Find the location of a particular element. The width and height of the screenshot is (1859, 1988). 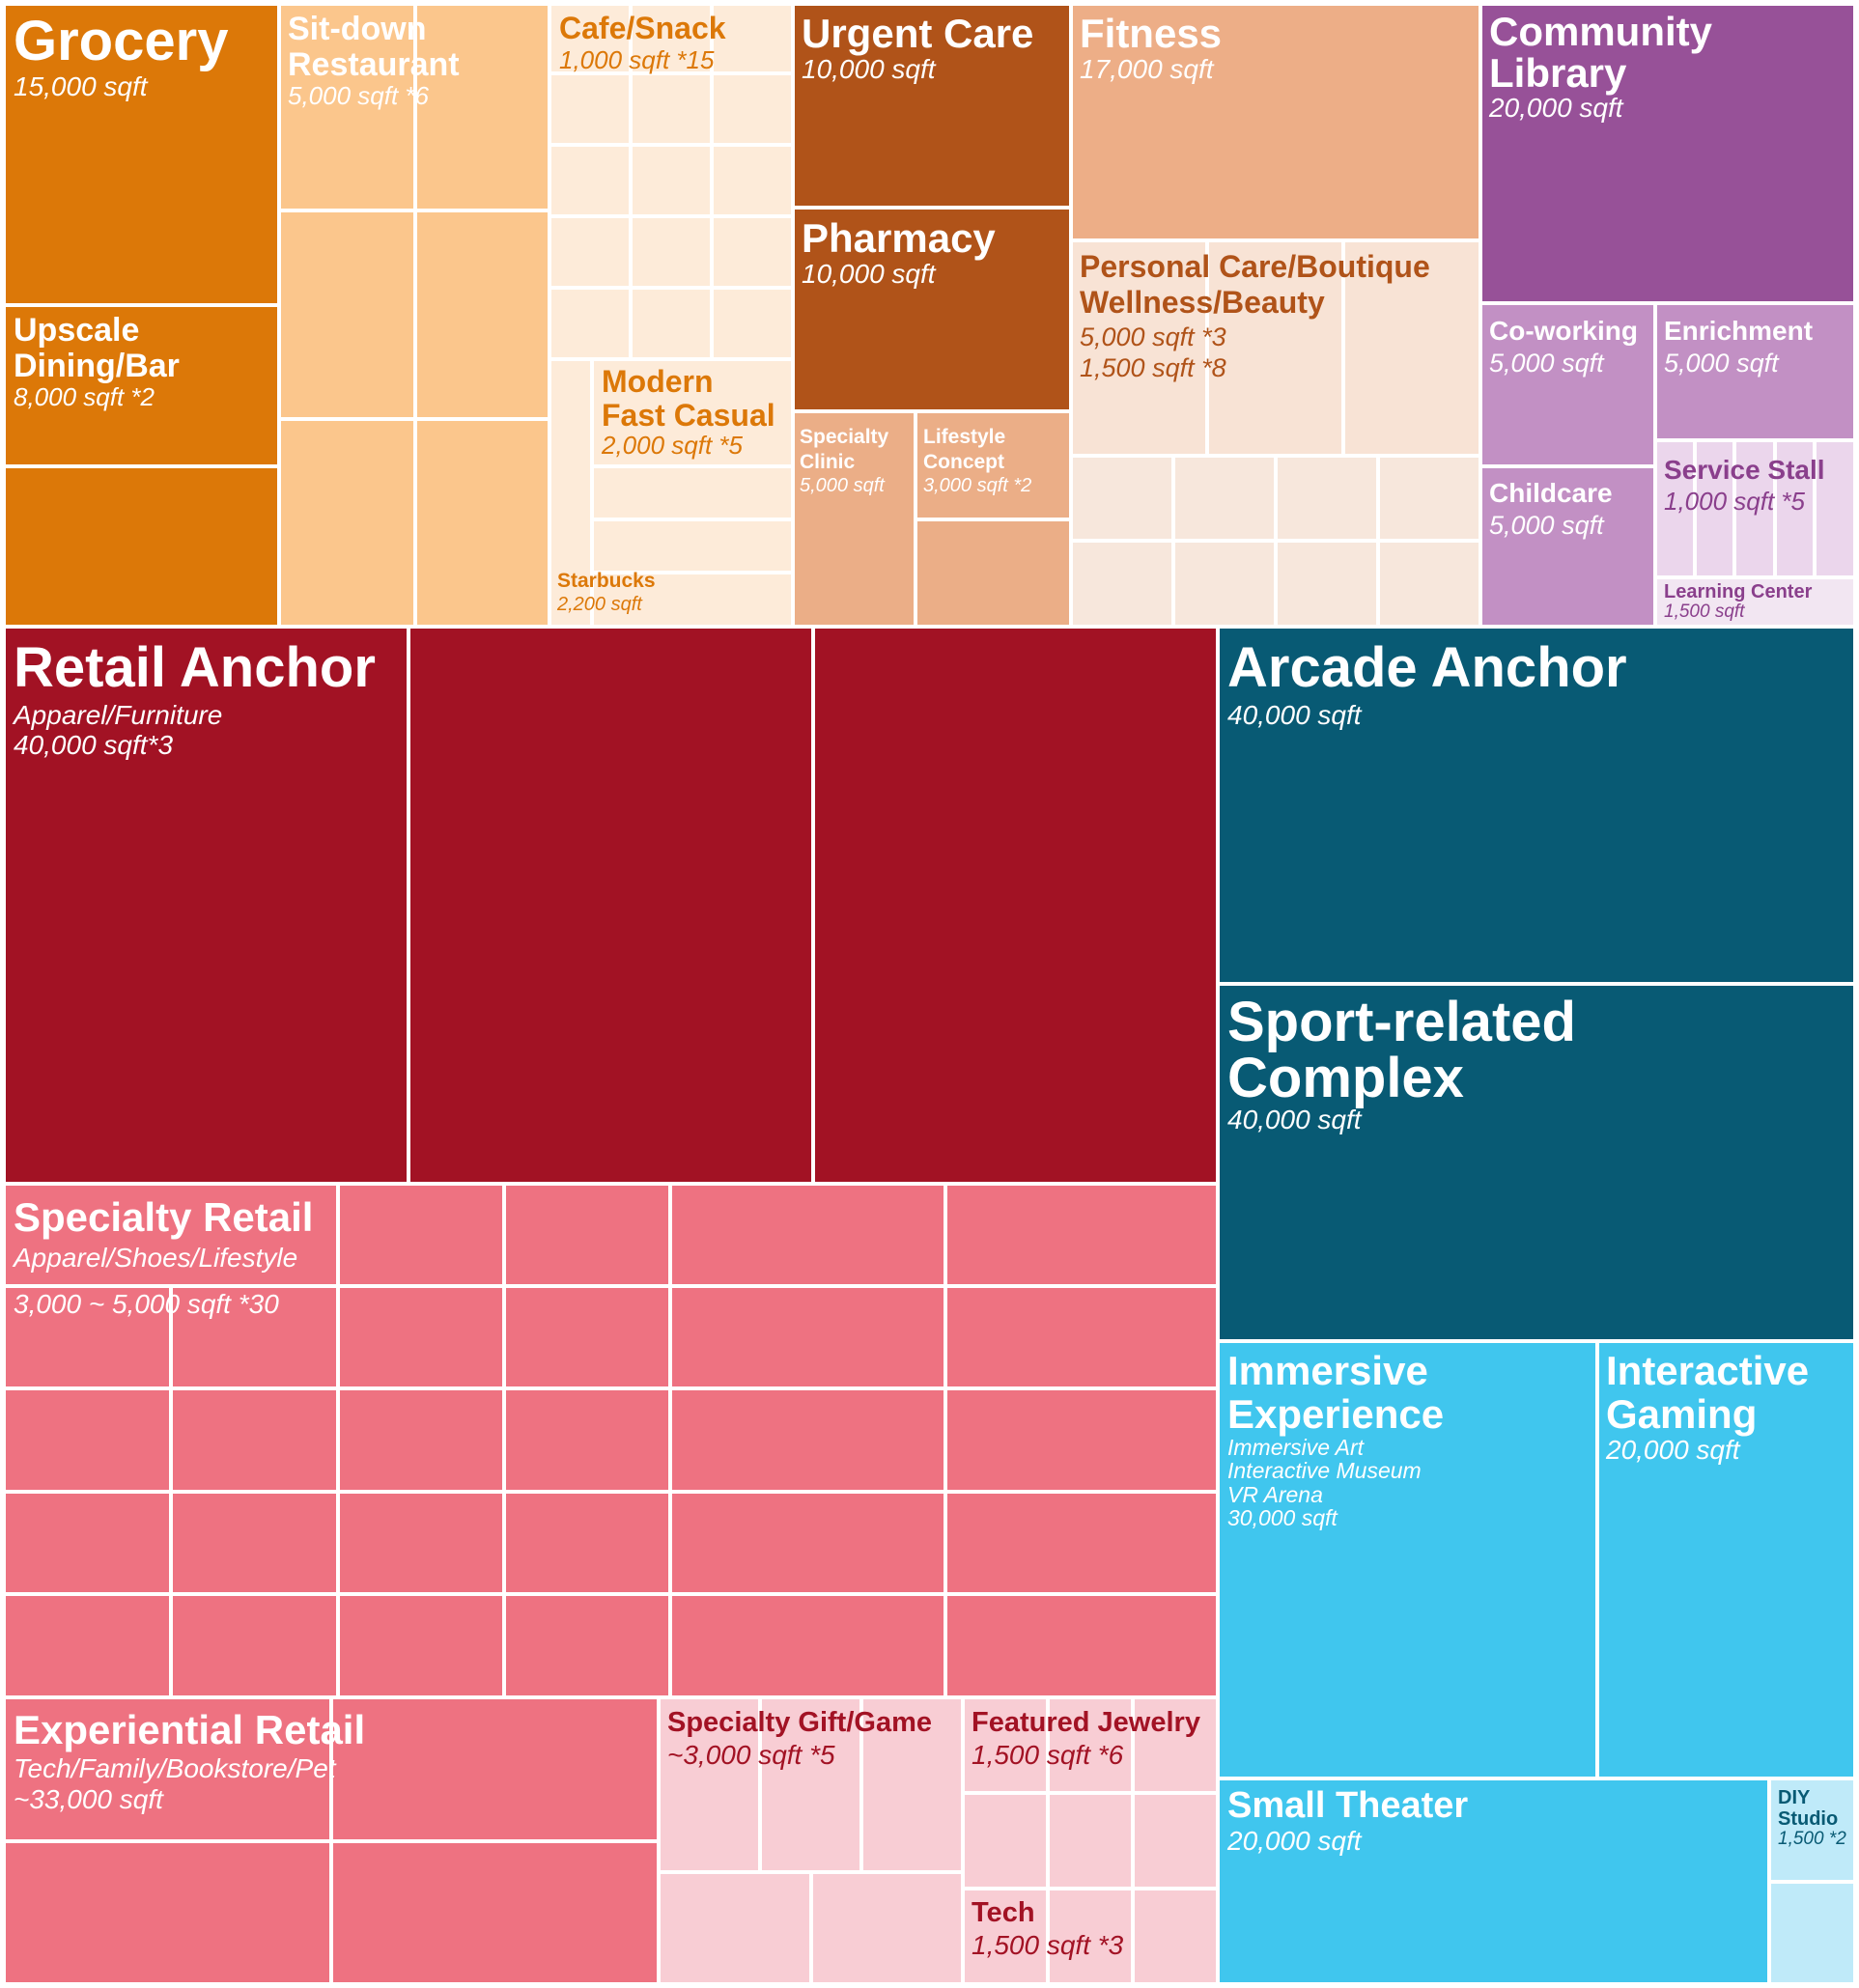

enrichment-cell is located at coordinates (1755, 372).